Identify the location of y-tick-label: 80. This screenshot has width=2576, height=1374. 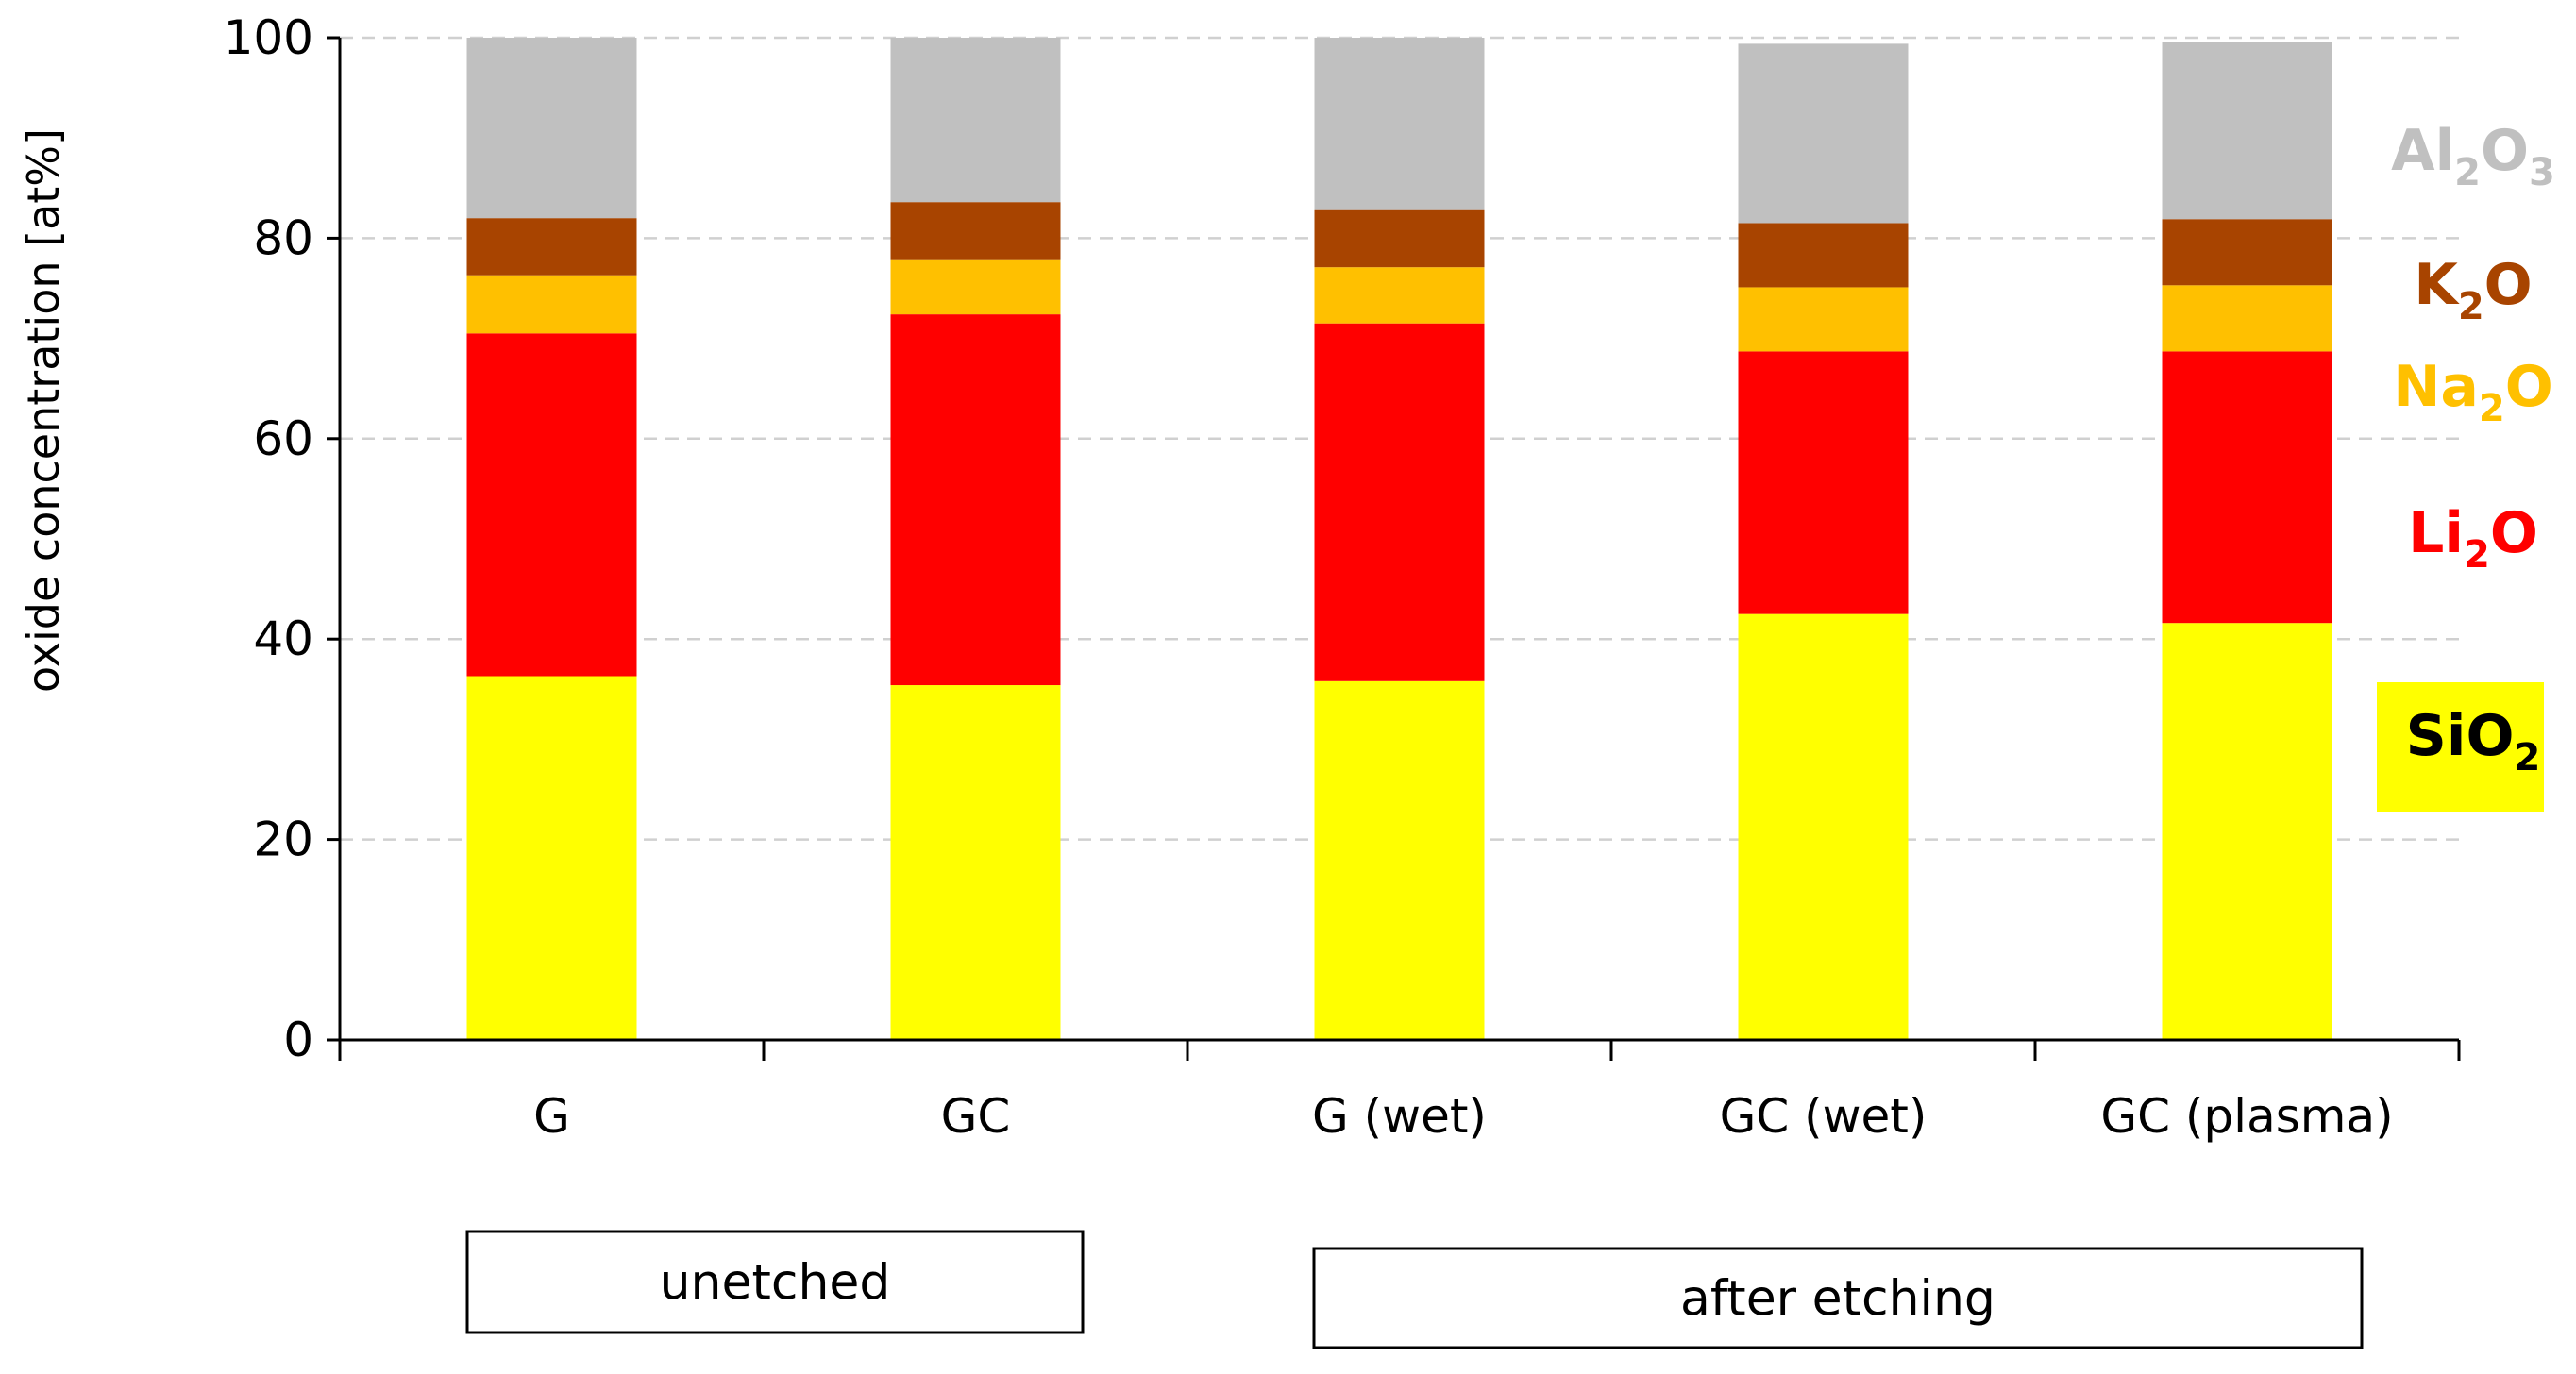
(283, 238).